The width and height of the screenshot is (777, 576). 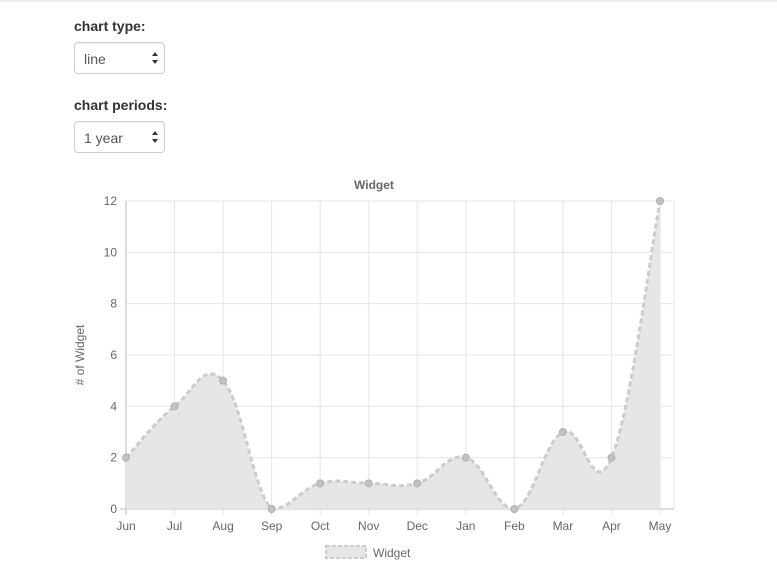 I want to click on x-tick-label: Jun, so click(x=125, y=526).